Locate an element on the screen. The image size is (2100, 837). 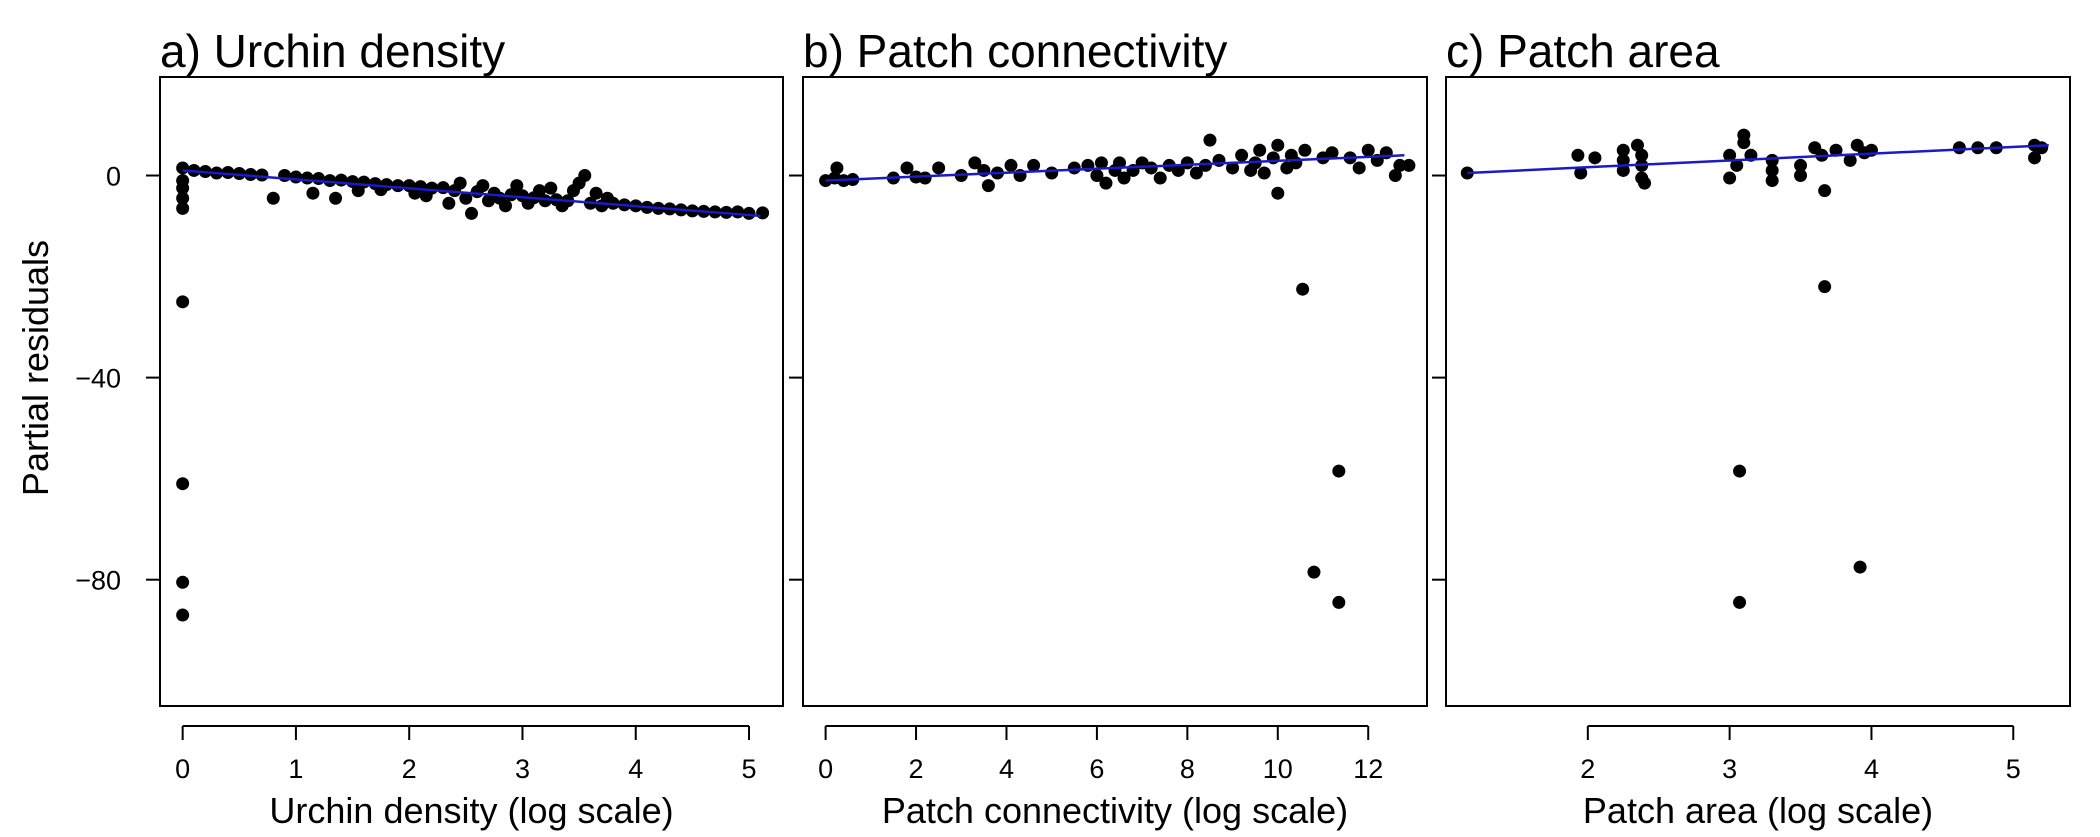
x-tick-label: 0 is located at coordinates (825, 769).